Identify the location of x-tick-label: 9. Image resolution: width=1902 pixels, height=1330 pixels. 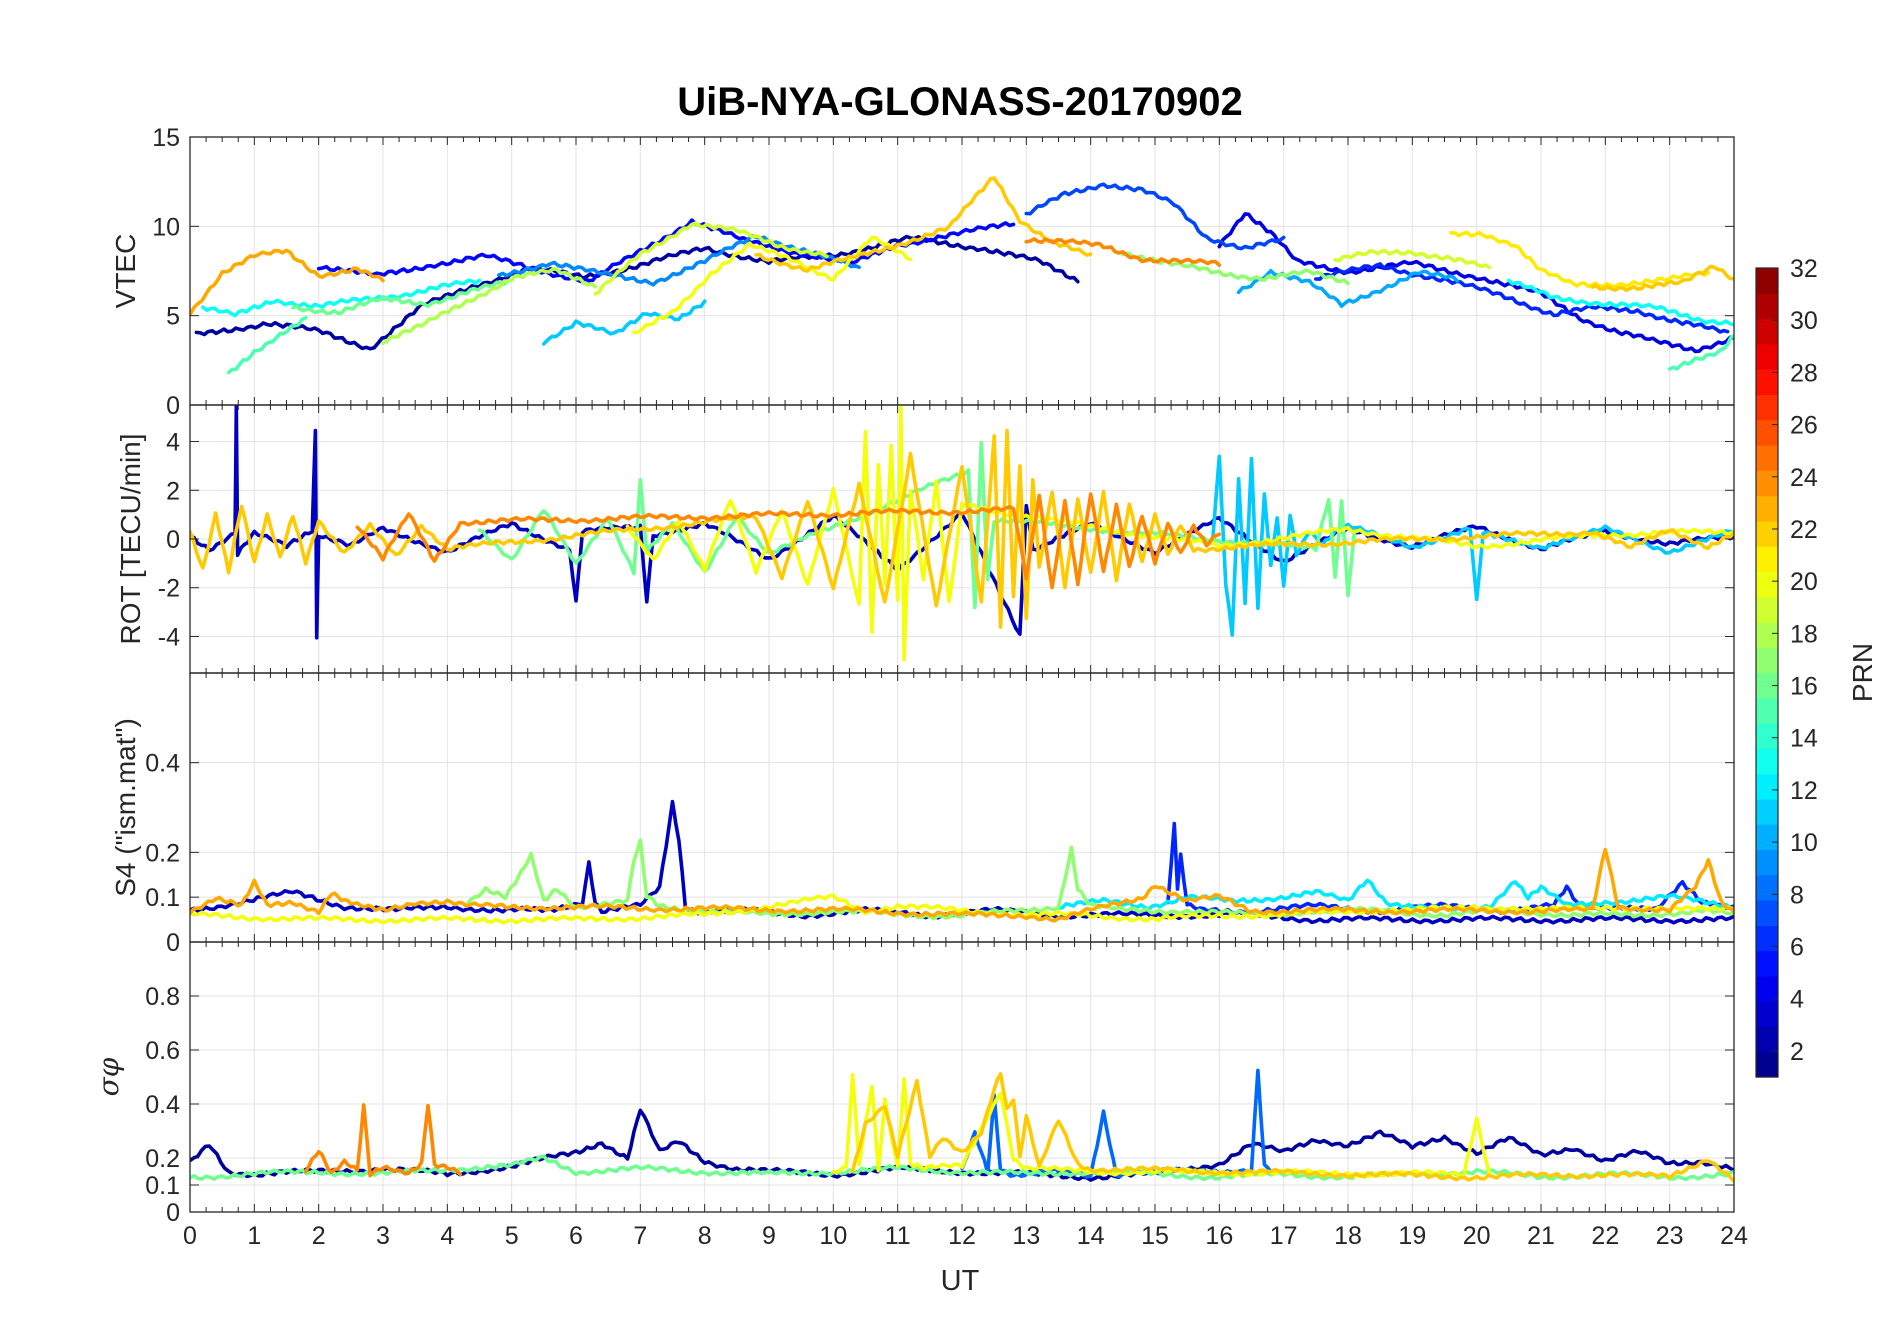
(769, 1236).